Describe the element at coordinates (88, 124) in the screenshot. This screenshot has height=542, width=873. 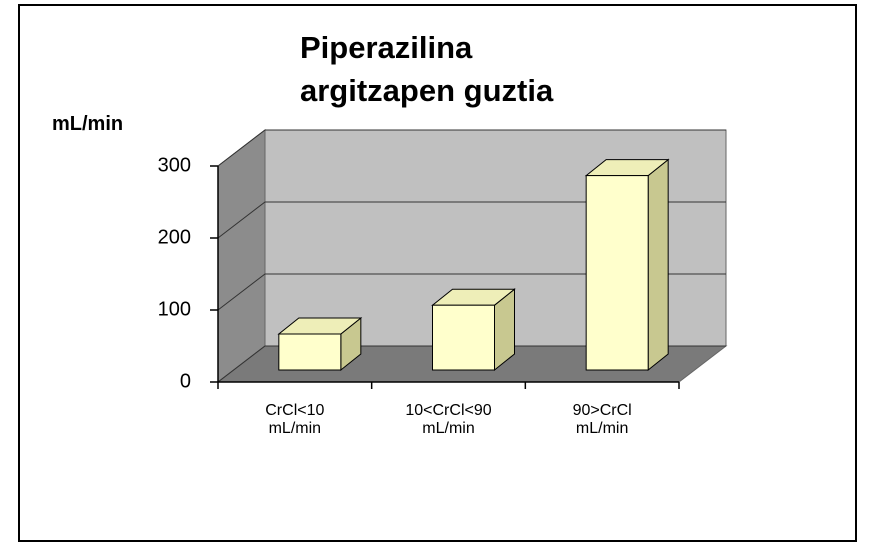
I see `y-axis-label: mL/min` at that location.